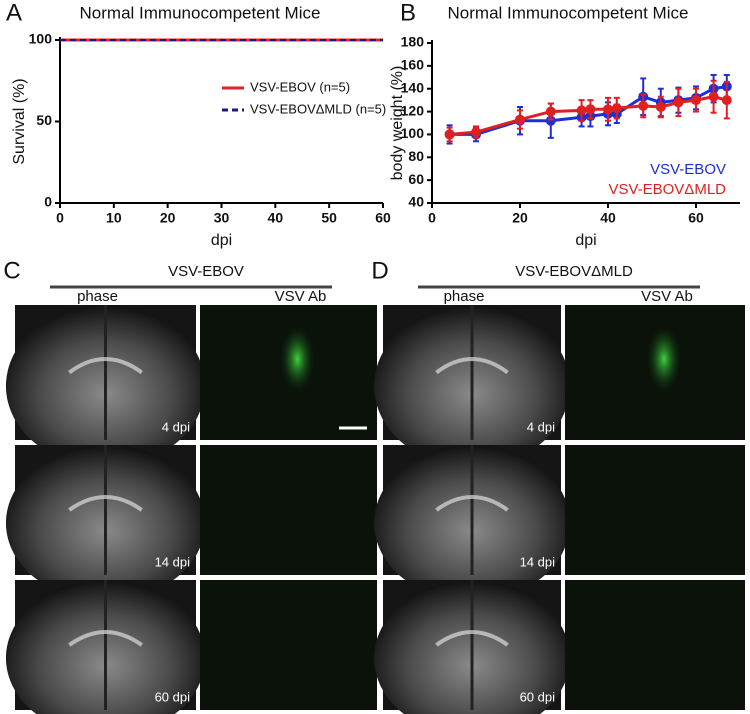  What do you see at coordinates (416, 179) in the screenshot?
I see `y-tick-label: 60` at bounding box center [416, 179].